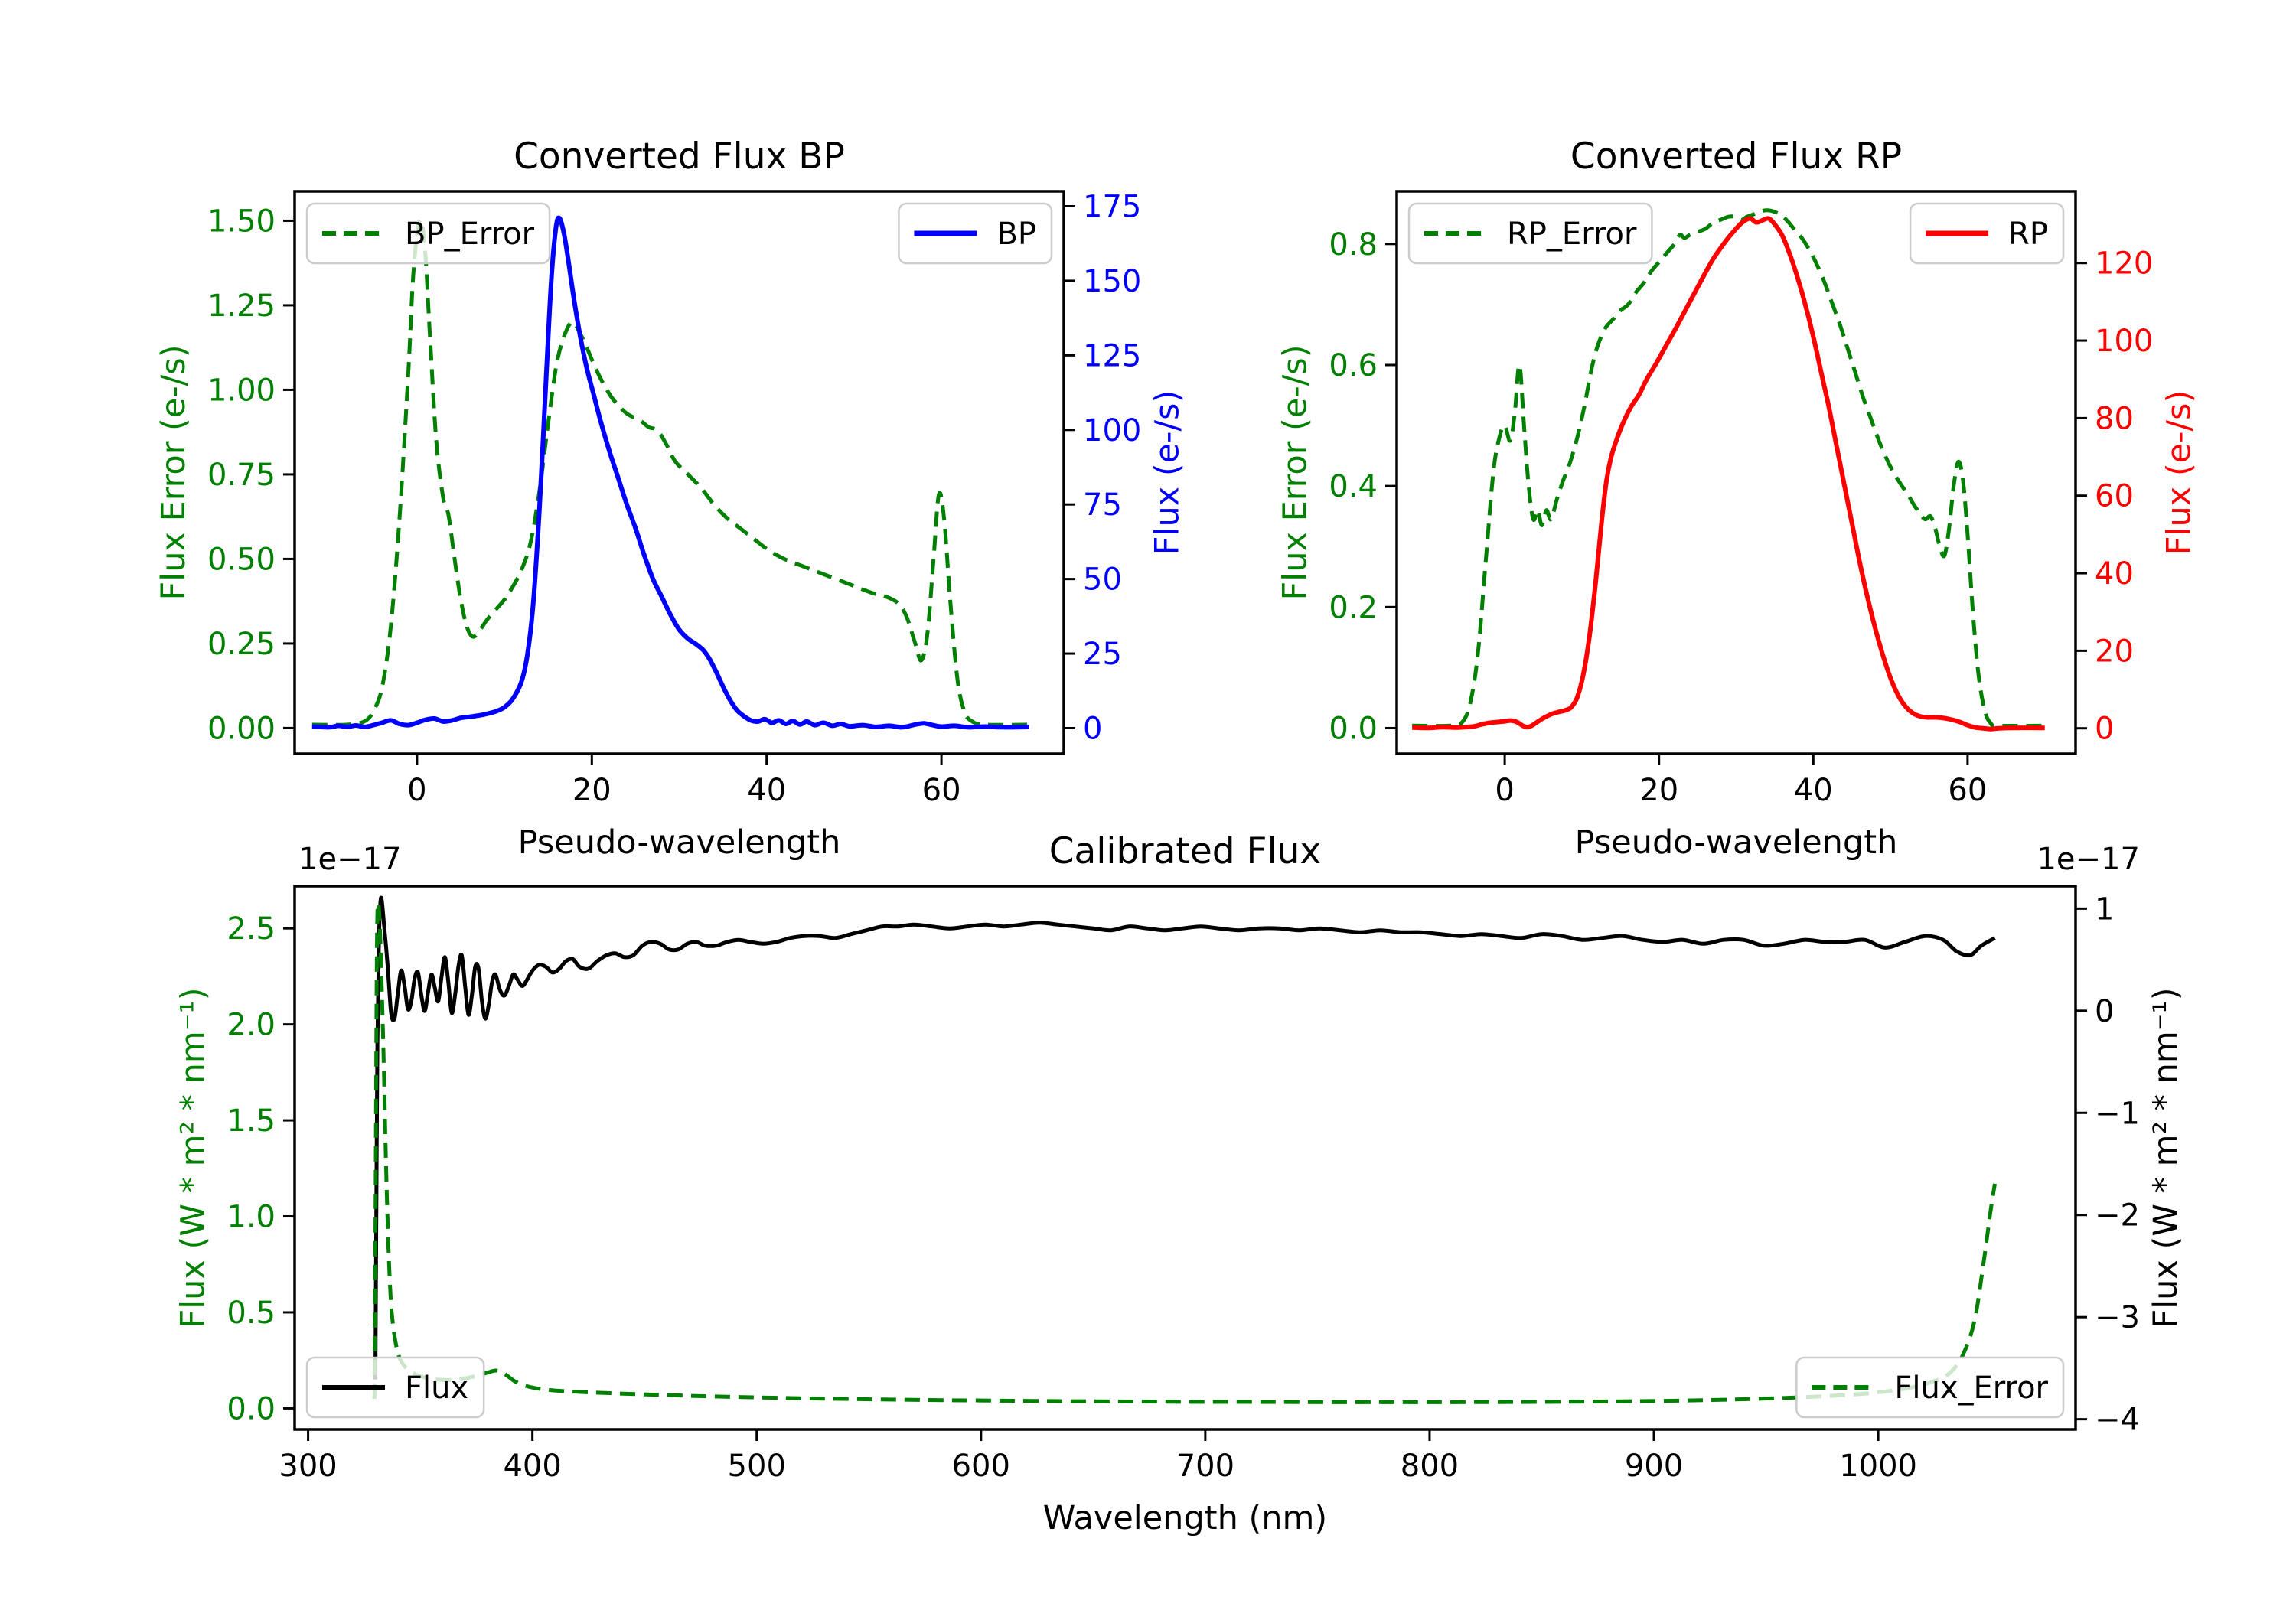 The height and width of the screenshot is (1607, 2296). I want to click on rp-xtick-label: 20, so click(1658, 790).